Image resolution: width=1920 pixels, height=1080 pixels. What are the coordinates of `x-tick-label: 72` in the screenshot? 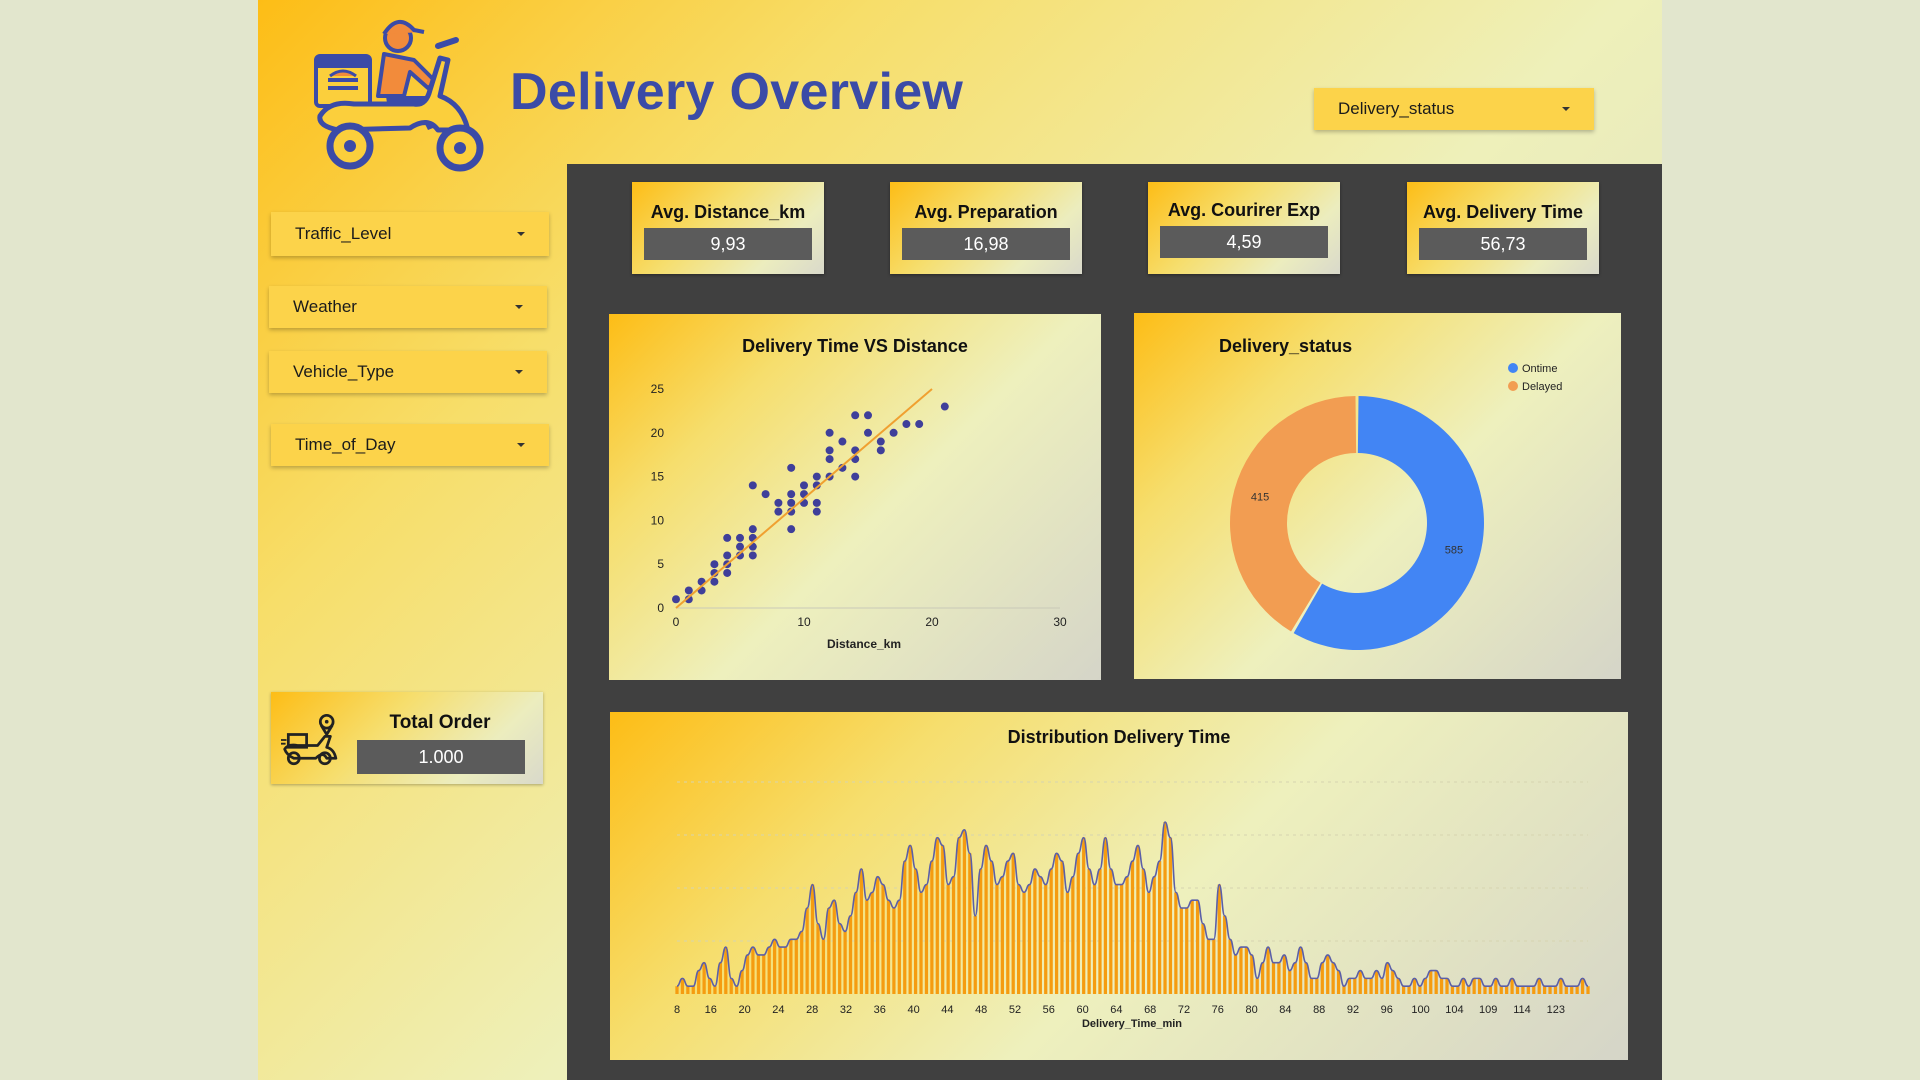 It's located at (1184, 1010).